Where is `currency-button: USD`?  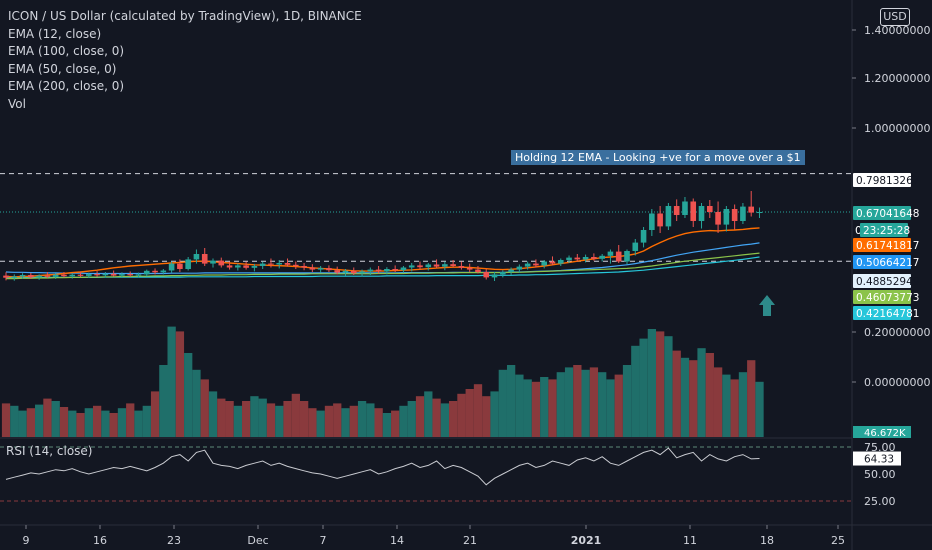 currency-button: USD is located at coordinates (895, 17).